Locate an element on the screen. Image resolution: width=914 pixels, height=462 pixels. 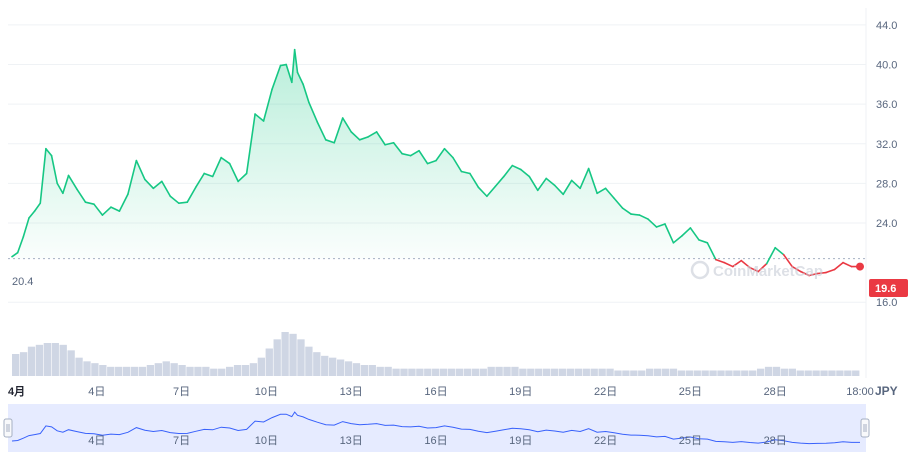
x-tick-label: 16日 is located at coordinates (435, 392).